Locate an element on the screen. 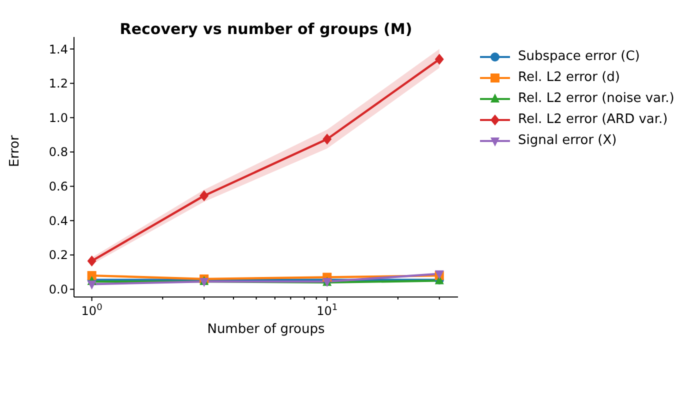 This screenshot has height=400, width=700. y-tick-label: 1.2 is located at coordinates (58, 83).